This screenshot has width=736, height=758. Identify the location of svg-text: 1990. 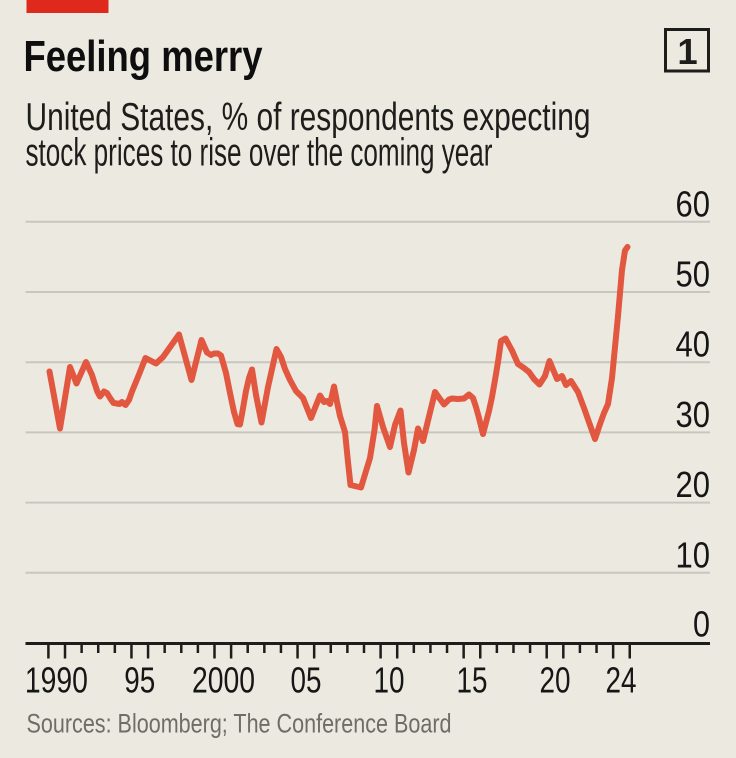
(56, 680).